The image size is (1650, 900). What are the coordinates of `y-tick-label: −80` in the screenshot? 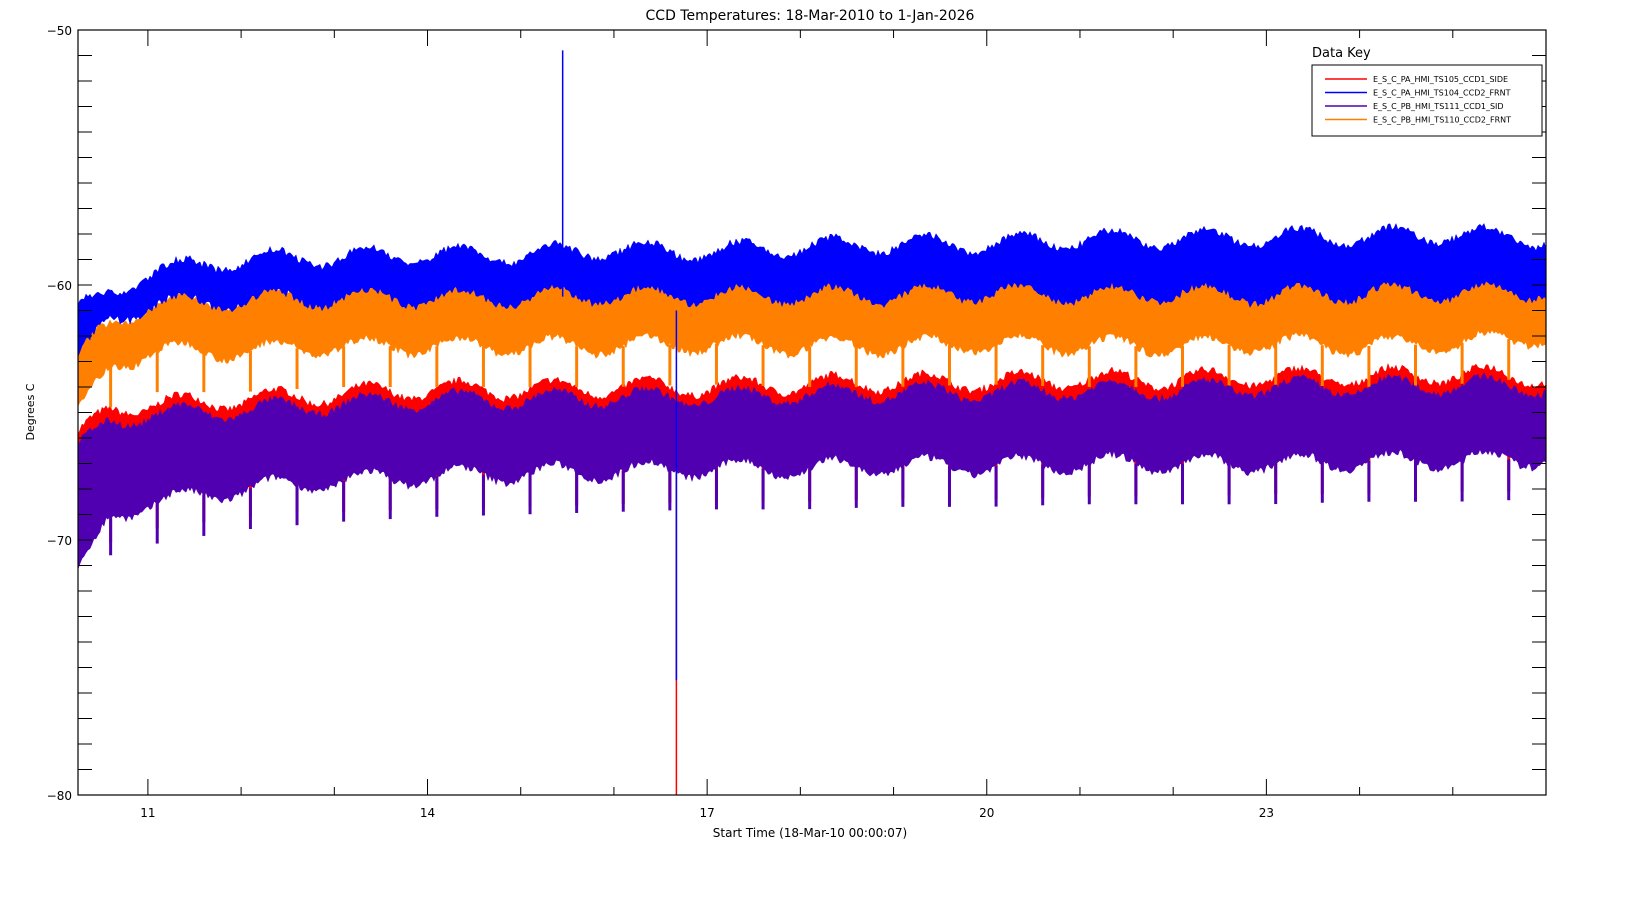 It's located at (59, 796).